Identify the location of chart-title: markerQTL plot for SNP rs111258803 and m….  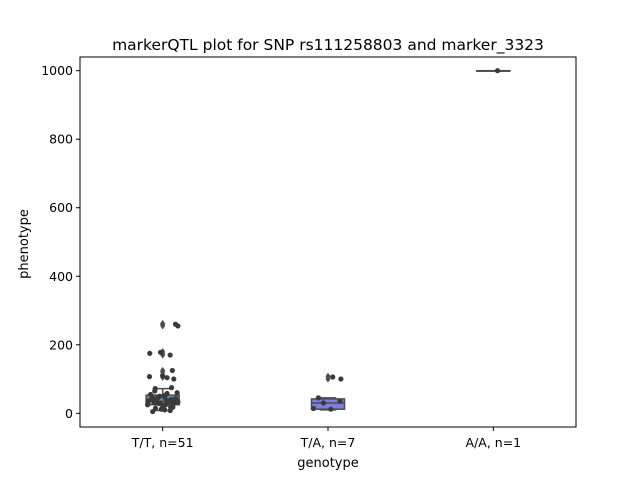
(328, 45).